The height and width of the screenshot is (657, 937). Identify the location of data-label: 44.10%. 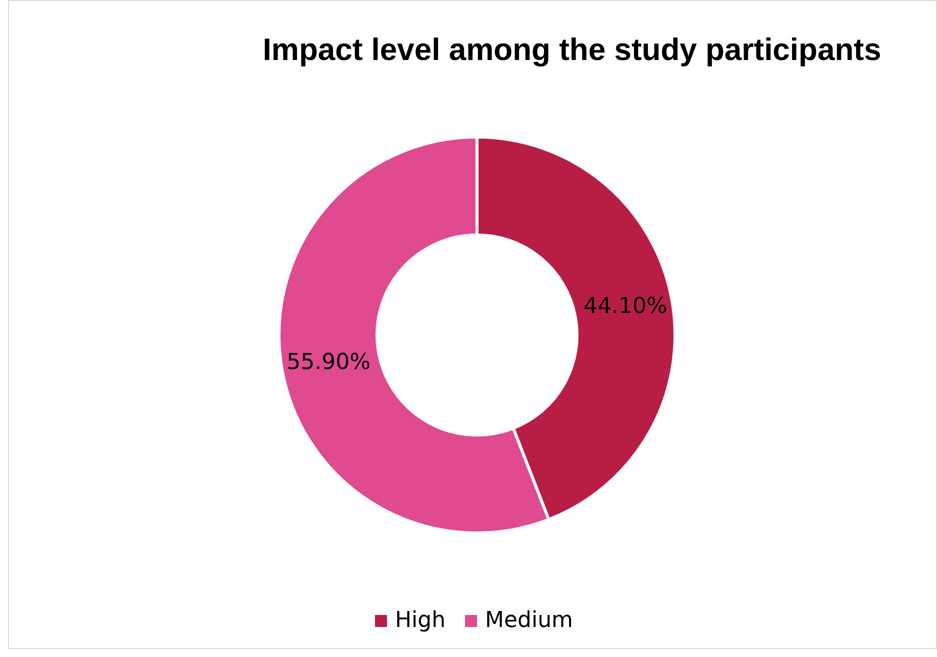
(625, 307).